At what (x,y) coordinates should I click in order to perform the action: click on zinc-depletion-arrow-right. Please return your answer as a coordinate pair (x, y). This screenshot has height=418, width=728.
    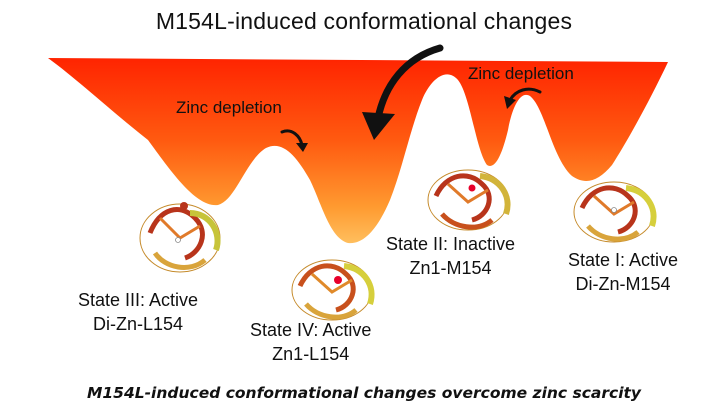
    Looking at the image, I should click on (525, 94).